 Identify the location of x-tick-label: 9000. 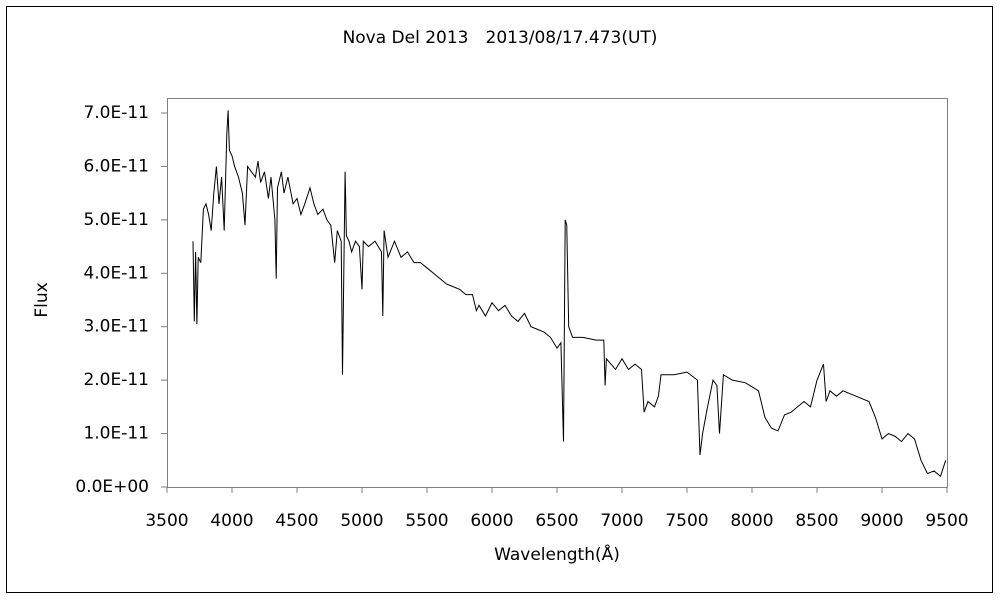
(881, 521).